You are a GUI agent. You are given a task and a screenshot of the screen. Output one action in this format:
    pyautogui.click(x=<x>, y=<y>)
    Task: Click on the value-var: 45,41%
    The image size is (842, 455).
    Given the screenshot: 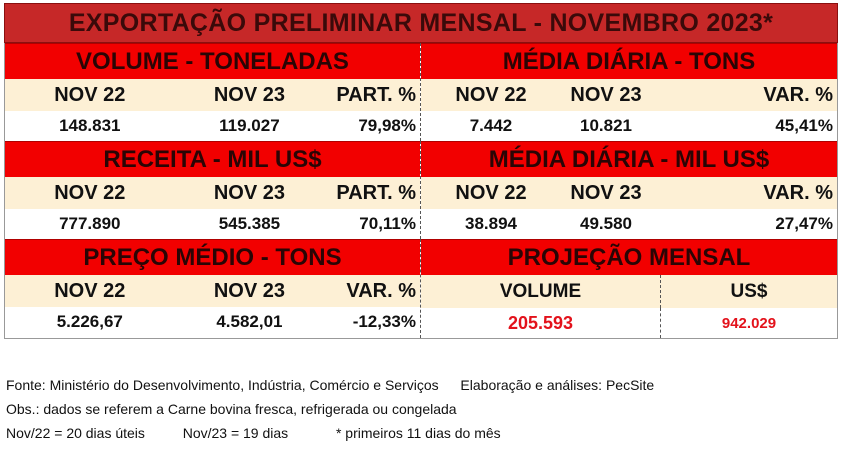 What is the action you would take?
    pyautogui.click(x=804, y=125)
    